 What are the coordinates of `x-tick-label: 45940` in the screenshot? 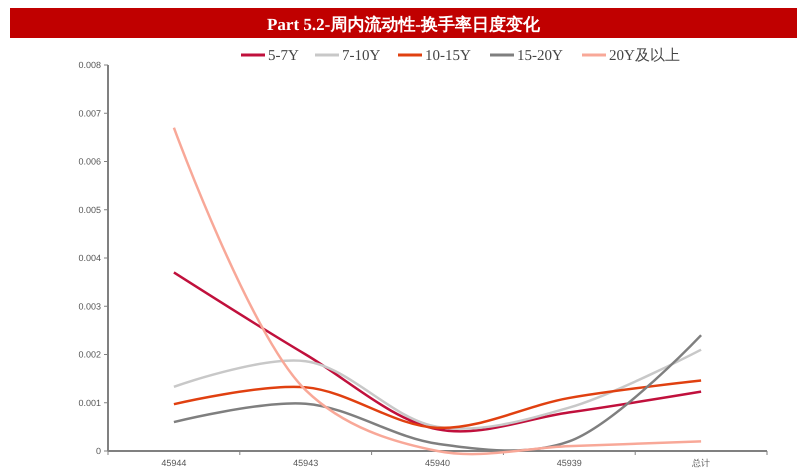 It's located at (437, 463).